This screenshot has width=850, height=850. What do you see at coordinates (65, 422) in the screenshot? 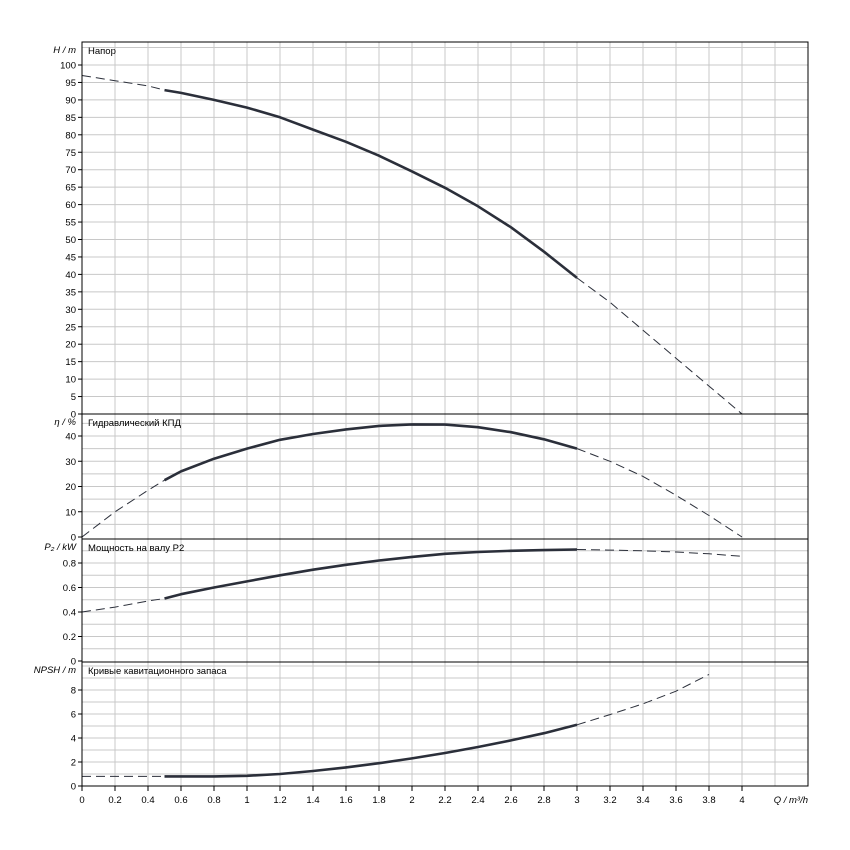
I see `efficiency-y-axis-label: η / %` at bounding box center [65, 422].